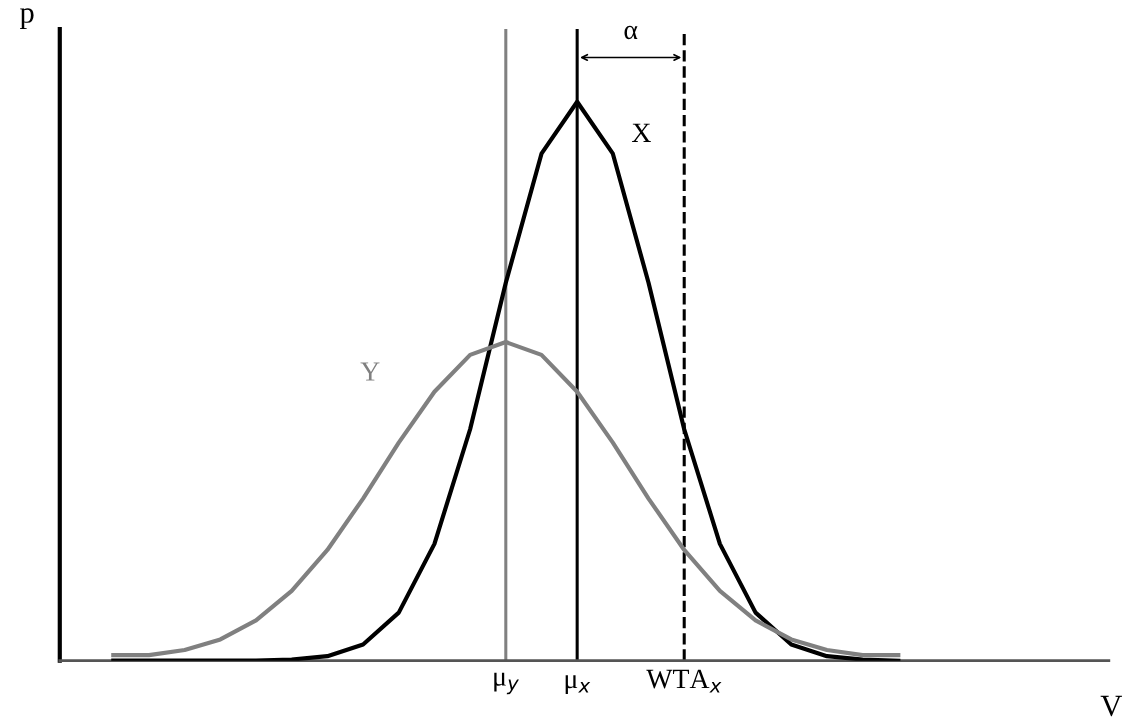 Image resolution: width=1128 pixels, height=726 pixels. I want to click on y-axis-title: p, so click(27, 19).